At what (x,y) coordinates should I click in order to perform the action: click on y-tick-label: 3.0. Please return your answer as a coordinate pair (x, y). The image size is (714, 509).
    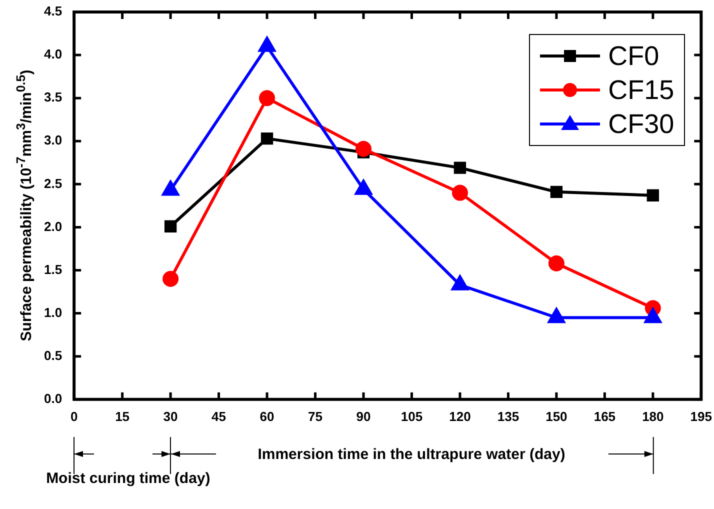
    Looking at the image, I should click on (53, 140).